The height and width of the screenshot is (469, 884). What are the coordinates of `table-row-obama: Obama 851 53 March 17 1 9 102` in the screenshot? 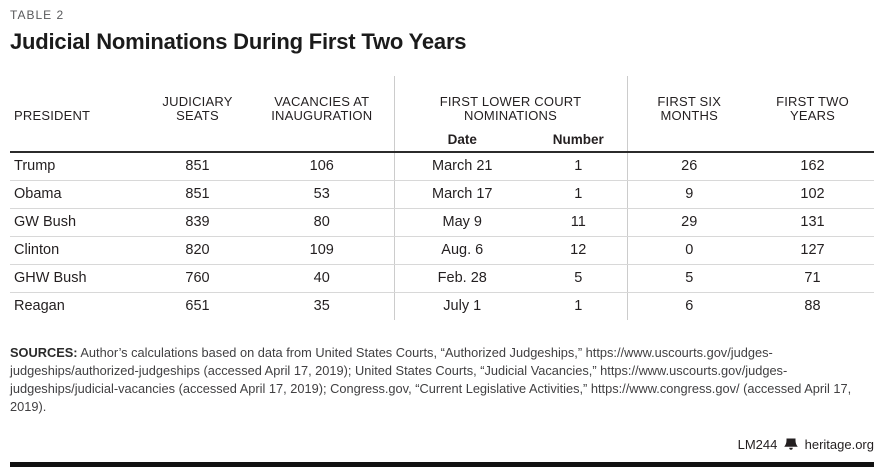 It's located at (442, 194).